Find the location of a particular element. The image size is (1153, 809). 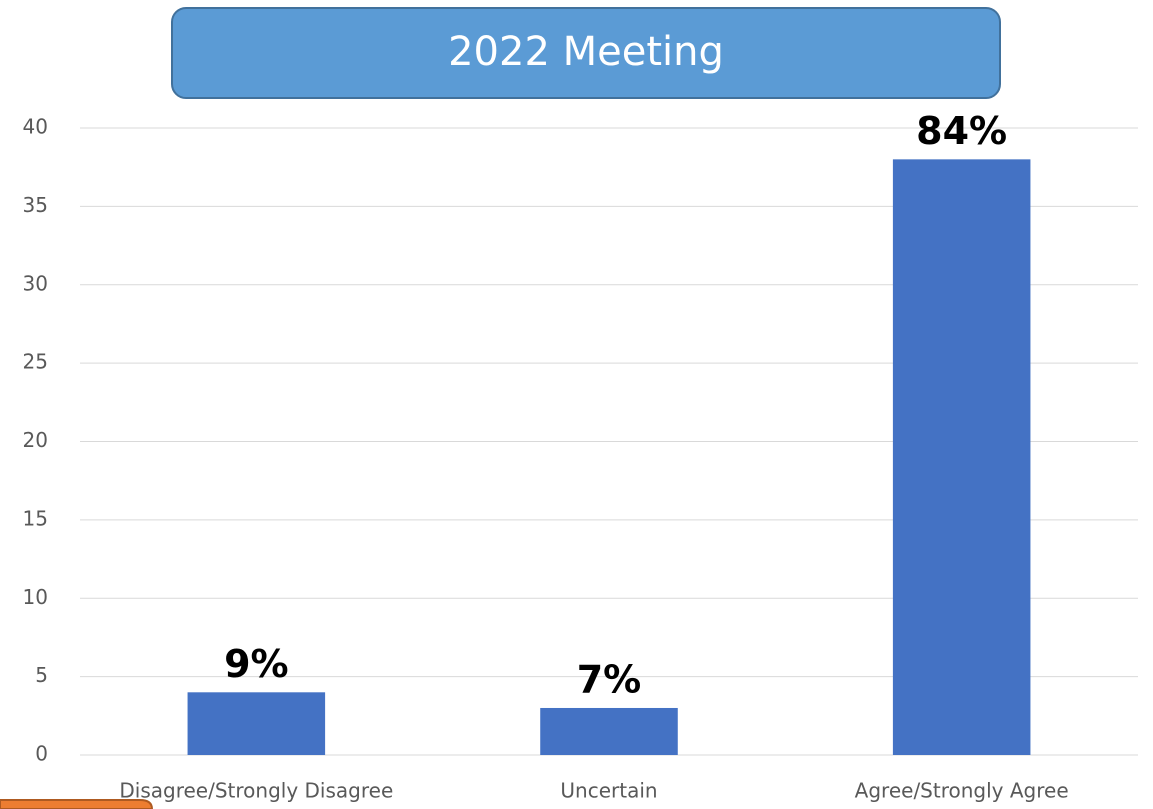

chart-title: 2022 Meeting is located at coordinates (586, 52).